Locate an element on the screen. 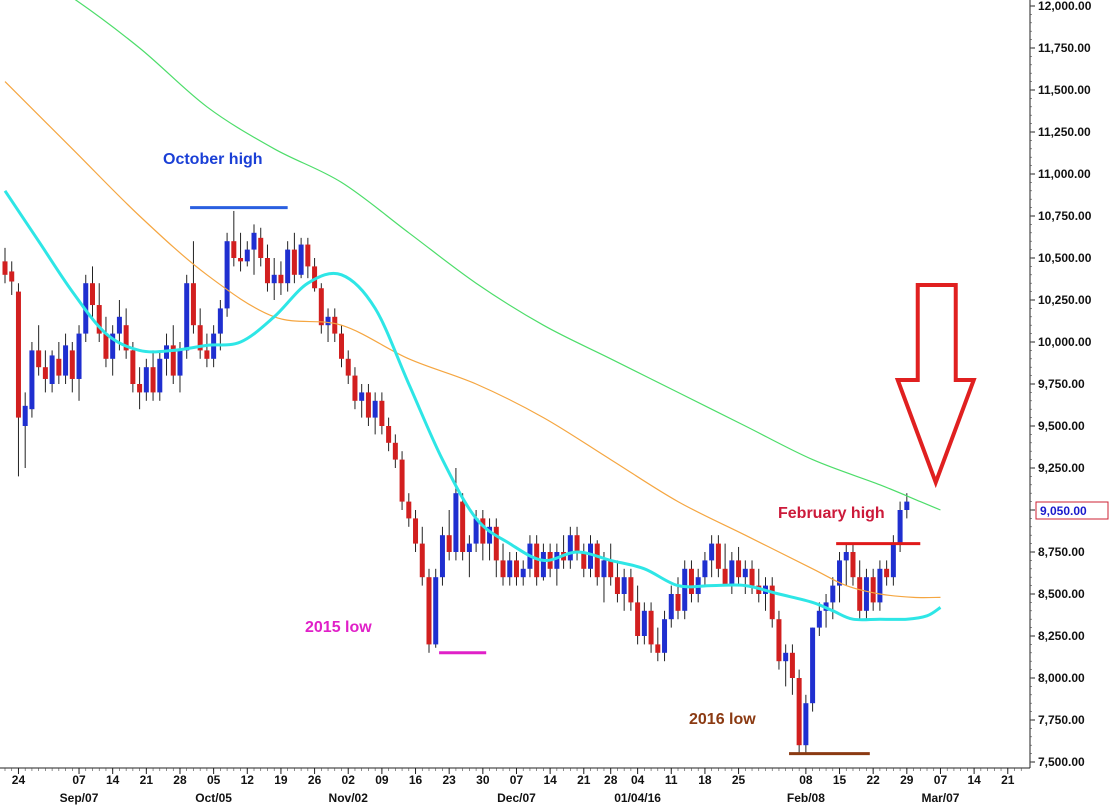 The image size is (1115, 805). x-tick-label: 02 is located at coordinates (349, 780).